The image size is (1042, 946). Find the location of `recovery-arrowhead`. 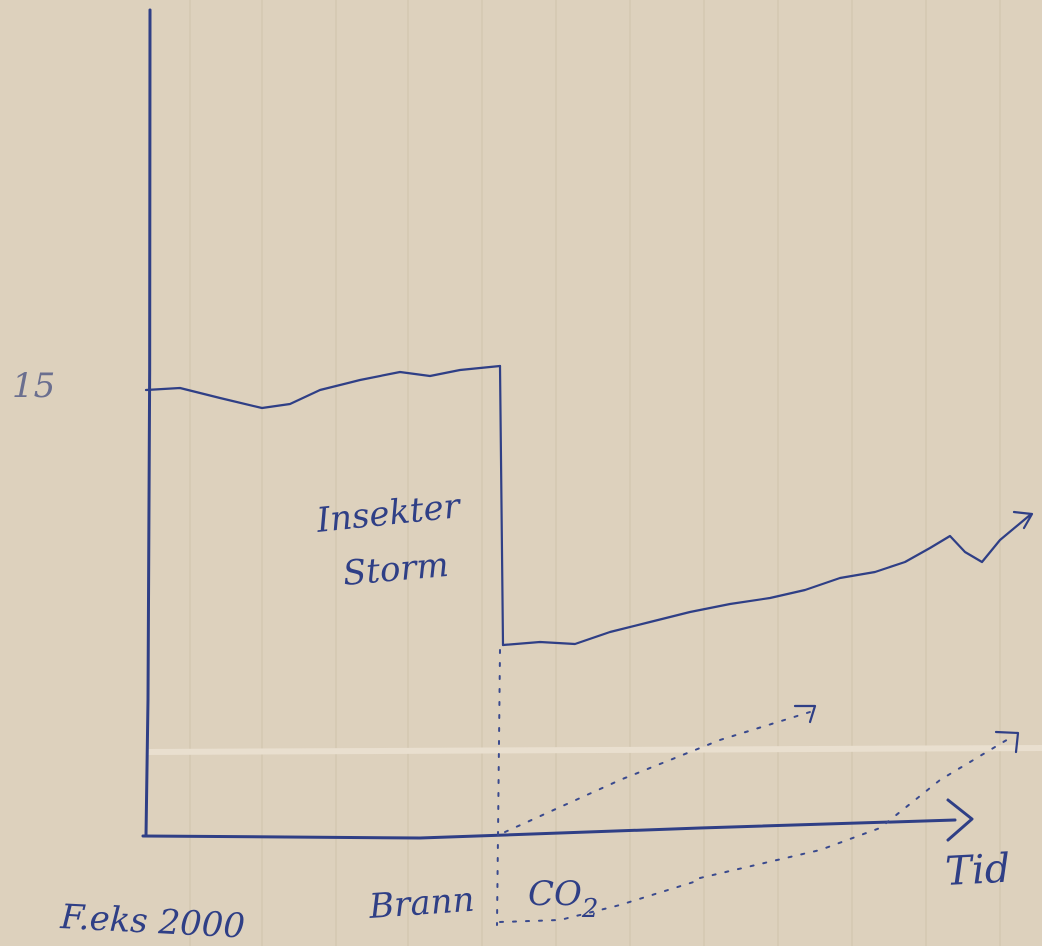

recovery-arrowhead is located at coordinates (1023, 520).